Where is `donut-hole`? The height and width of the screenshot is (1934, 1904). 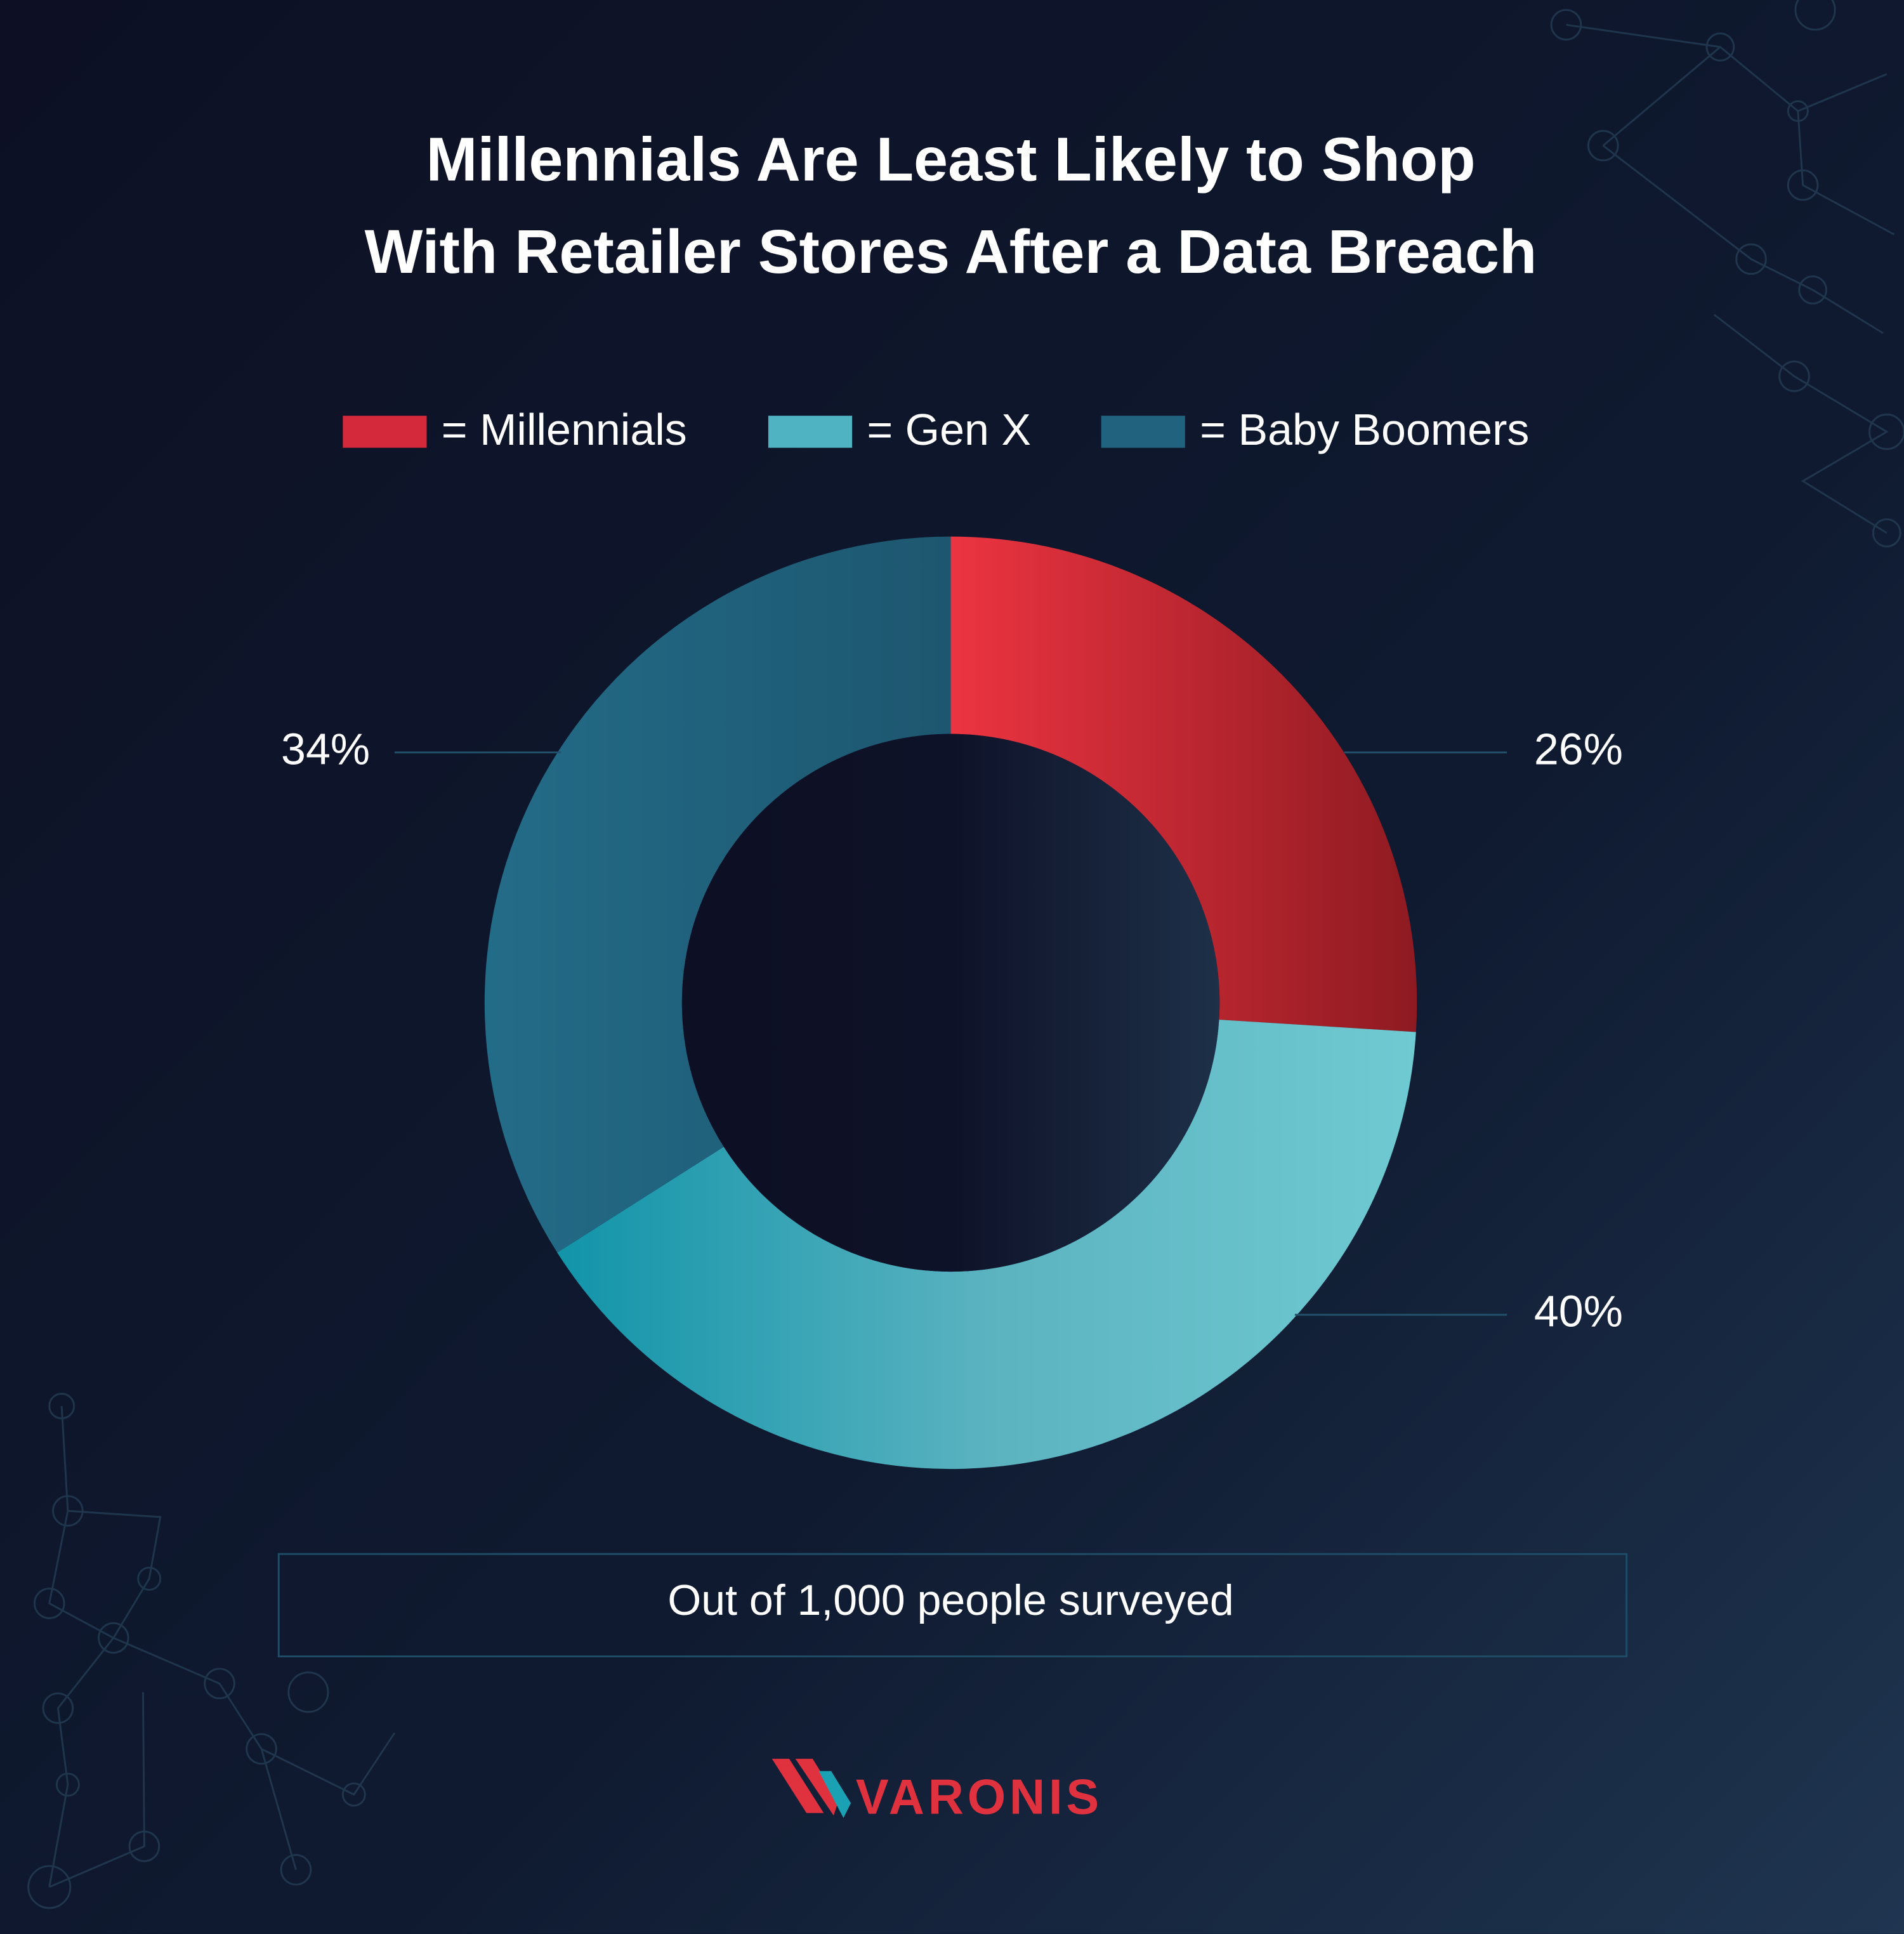
donut-hole is located at coordinates (950, 1002).